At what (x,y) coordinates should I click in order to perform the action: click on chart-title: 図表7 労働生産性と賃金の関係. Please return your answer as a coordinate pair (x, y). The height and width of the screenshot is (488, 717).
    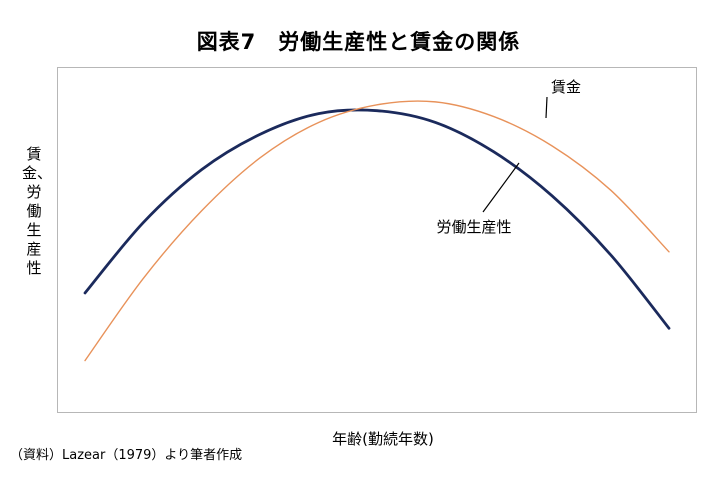
    Looking at the image, I should click on (358, 42).